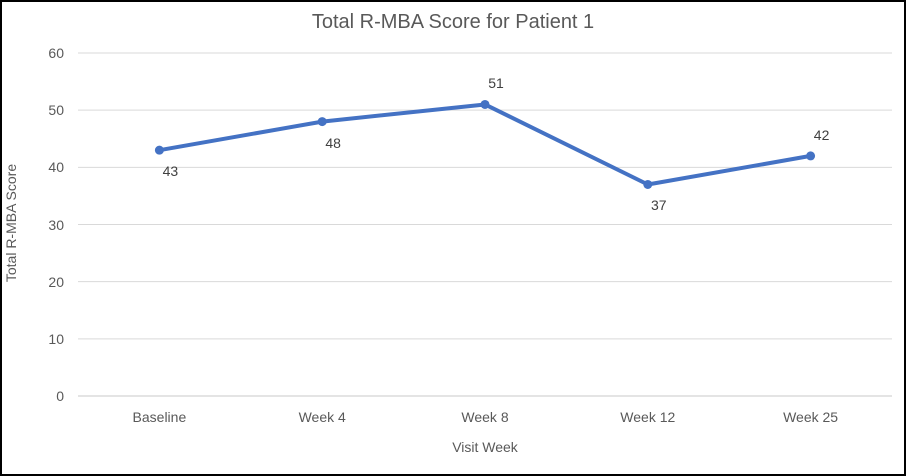  I want to click on data-point-label: 37, so click(659, 205).